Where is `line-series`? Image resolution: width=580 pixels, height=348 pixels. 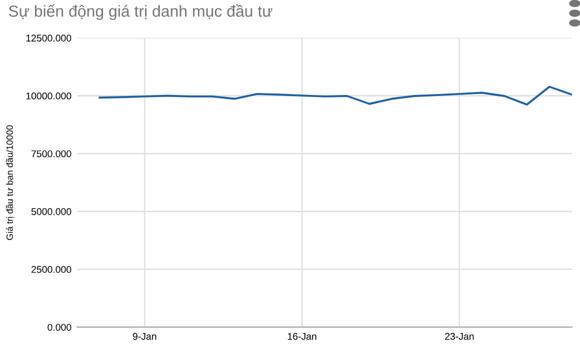
line-series is located at coordinates (335, 96).